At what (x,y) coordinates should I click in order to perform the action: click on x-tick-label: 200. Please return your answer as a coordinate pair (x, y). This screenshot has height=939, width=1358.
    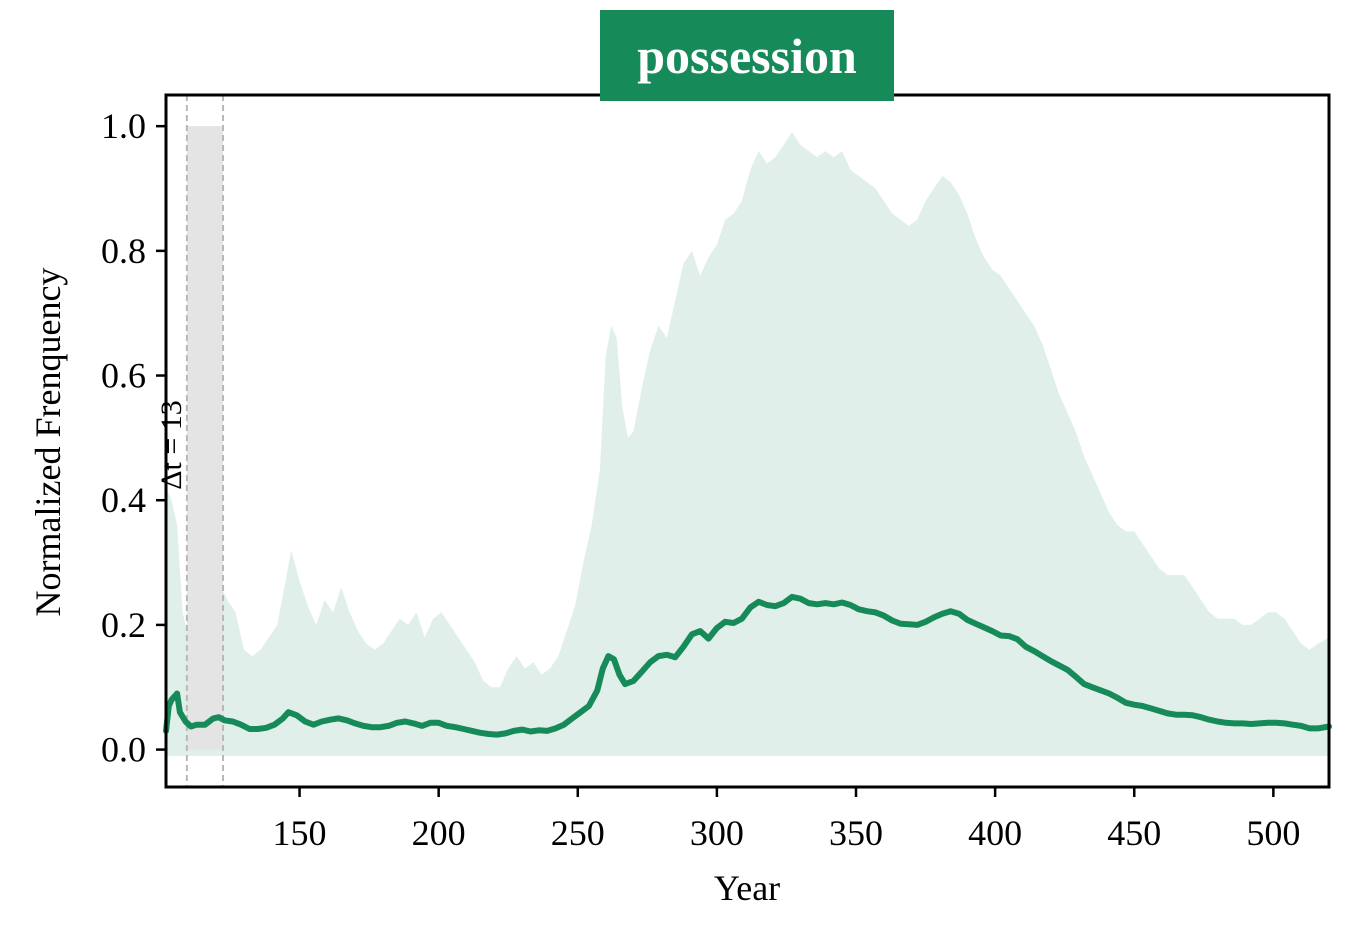
    Looking at the image, I should click on (439, 833).